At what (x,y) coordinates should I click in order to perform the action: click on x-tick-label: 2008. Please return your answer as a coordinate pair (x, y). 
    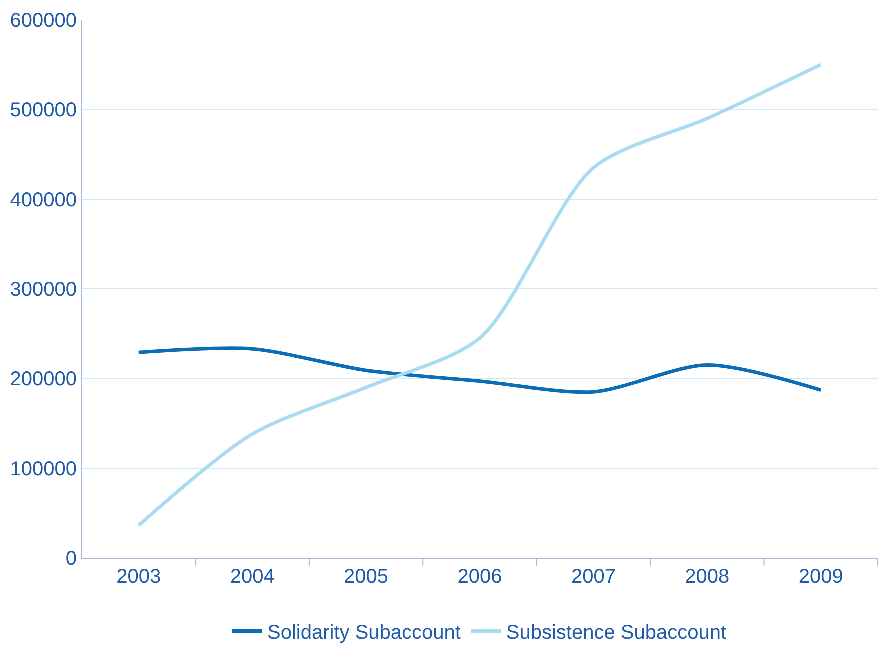
    Looking at the image, I should click on (707, 577).